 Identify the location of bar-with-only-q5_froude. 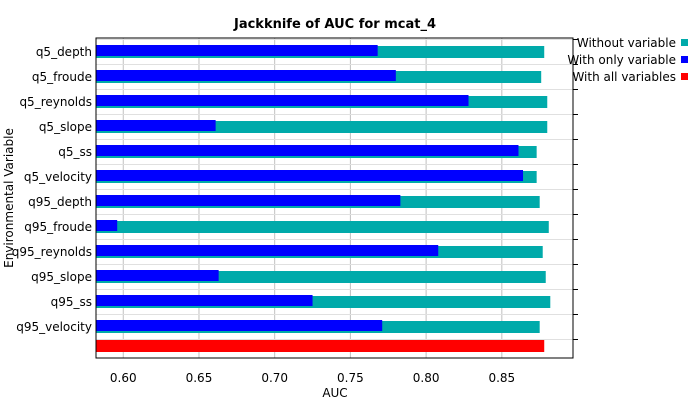
(246, 75).